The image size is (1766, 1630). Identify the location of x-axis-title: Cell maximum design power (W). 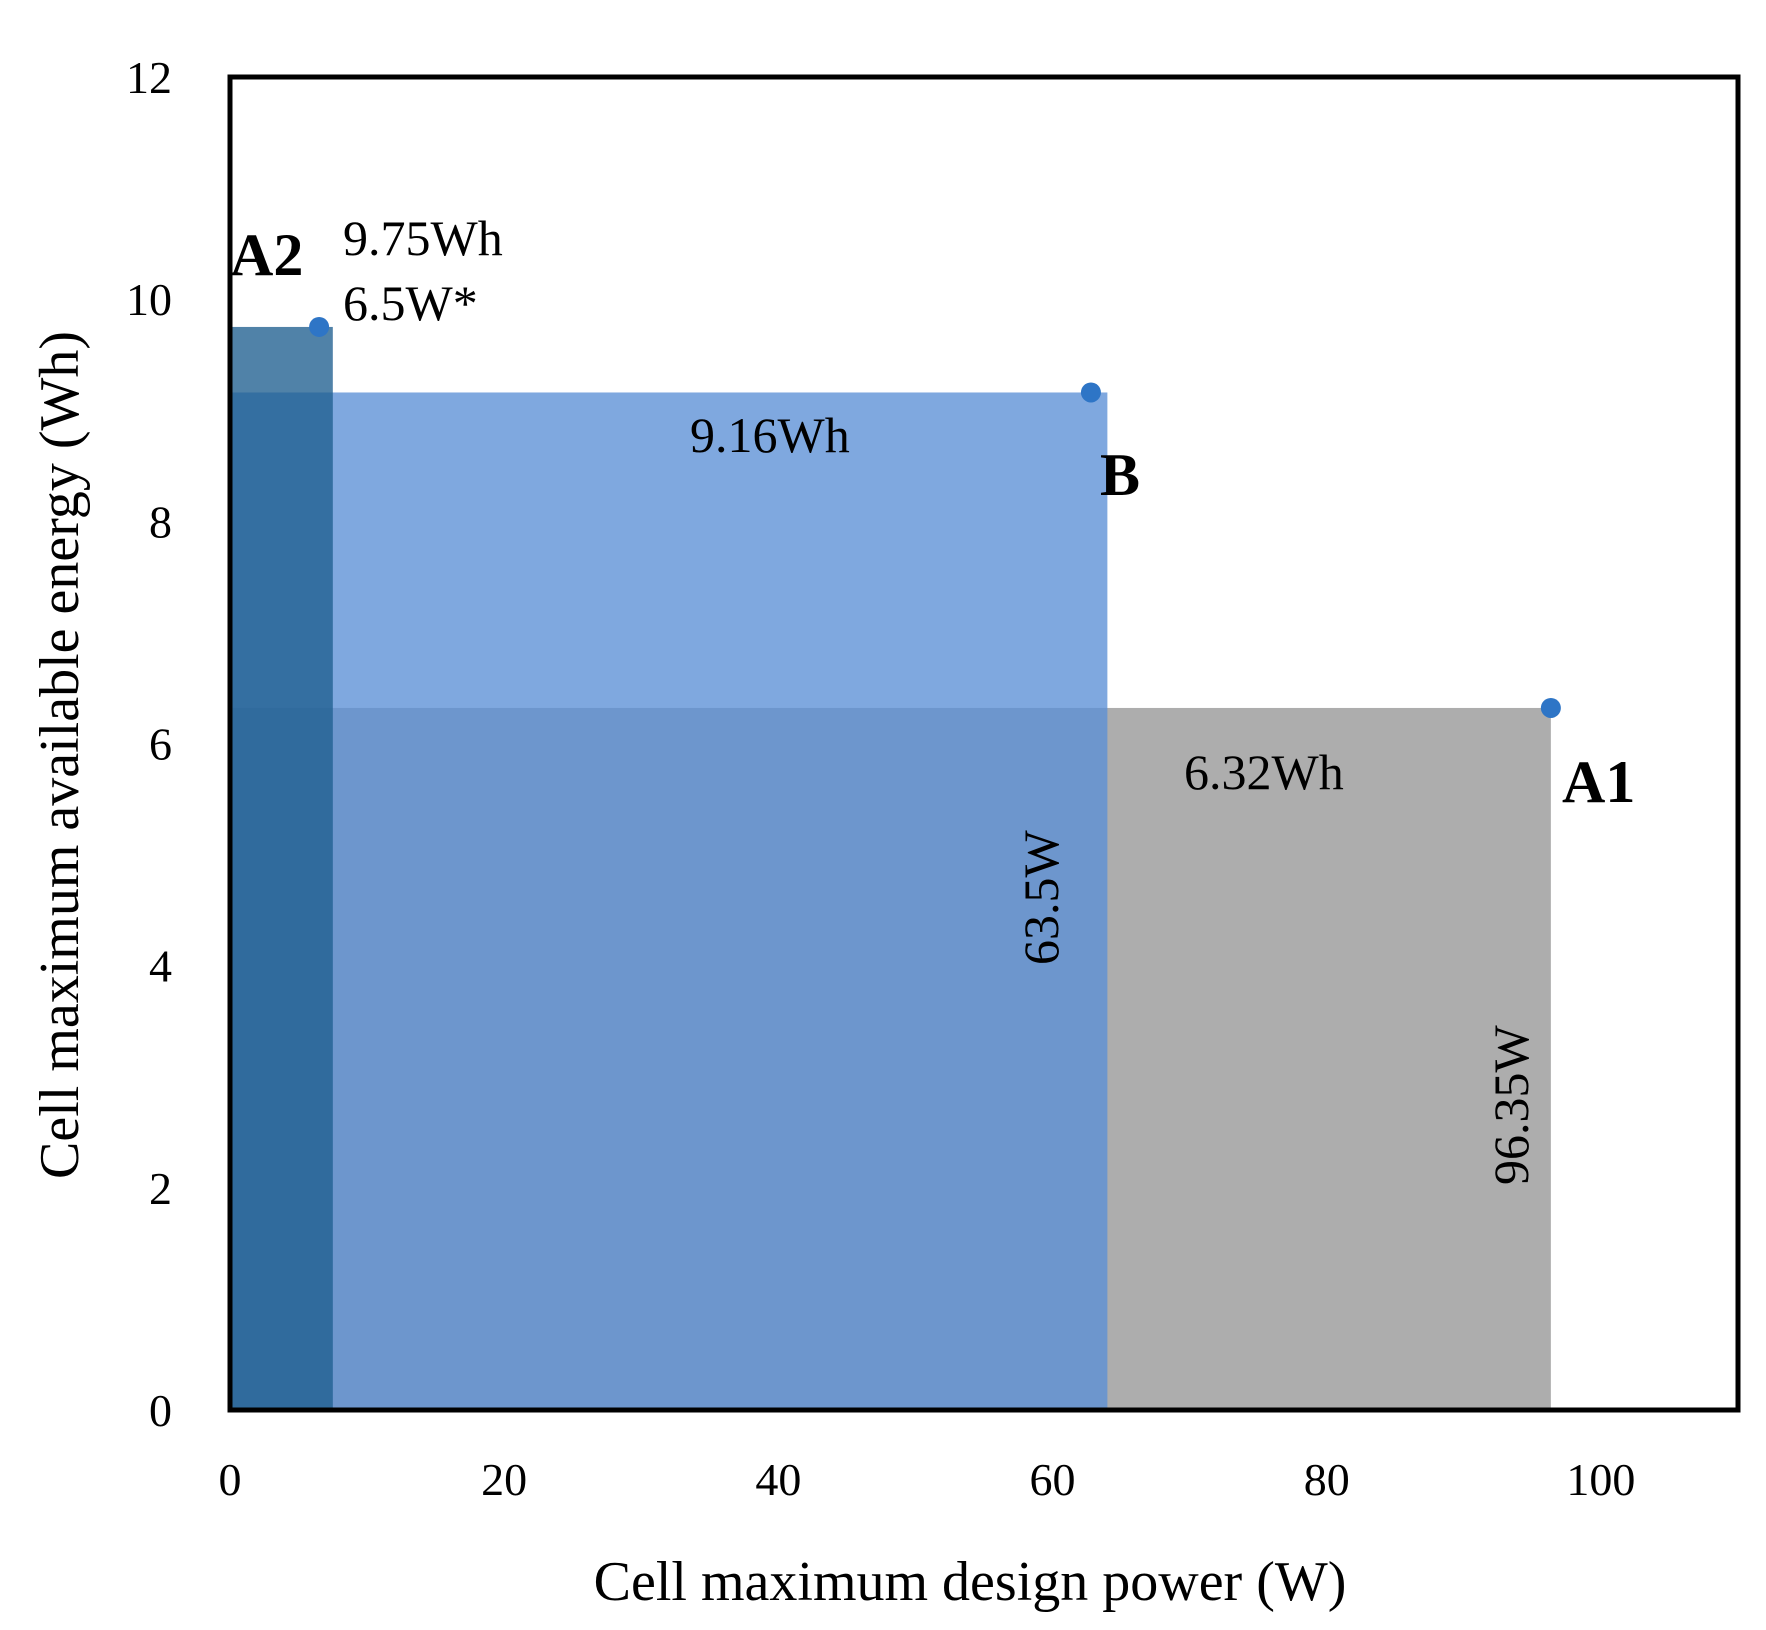
(970, 1582).